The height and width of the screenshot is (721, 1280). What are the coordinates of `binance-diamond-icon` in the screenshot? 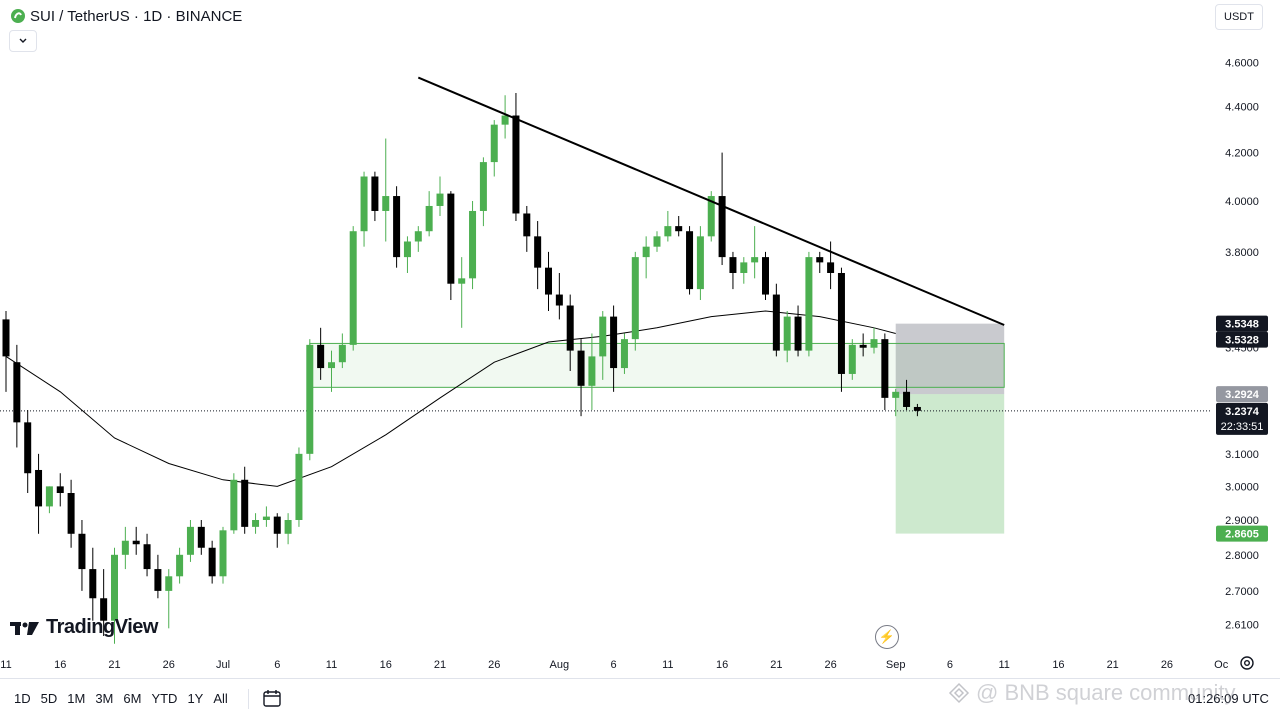 It's located at (959, 693).